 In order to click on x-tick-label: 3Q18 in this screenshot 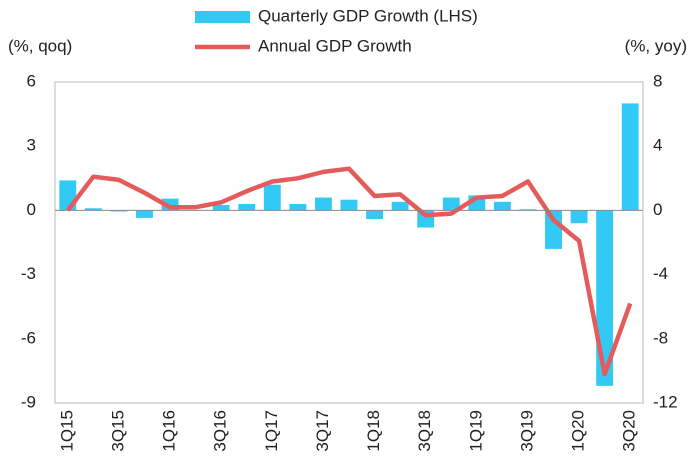, I will do `click(424, 431)`.